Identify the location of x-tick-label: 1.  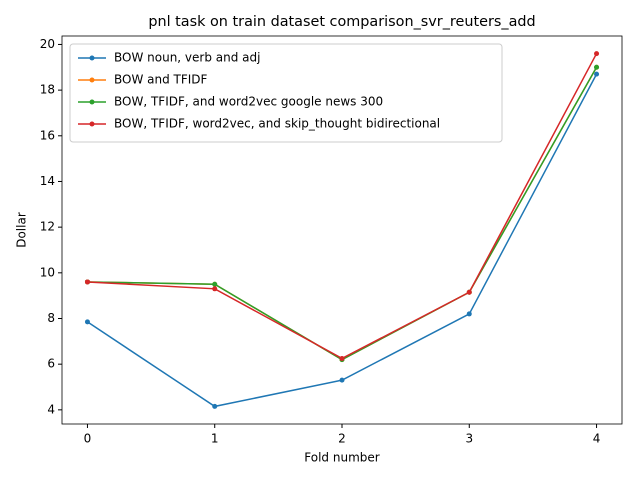
(215, 439).